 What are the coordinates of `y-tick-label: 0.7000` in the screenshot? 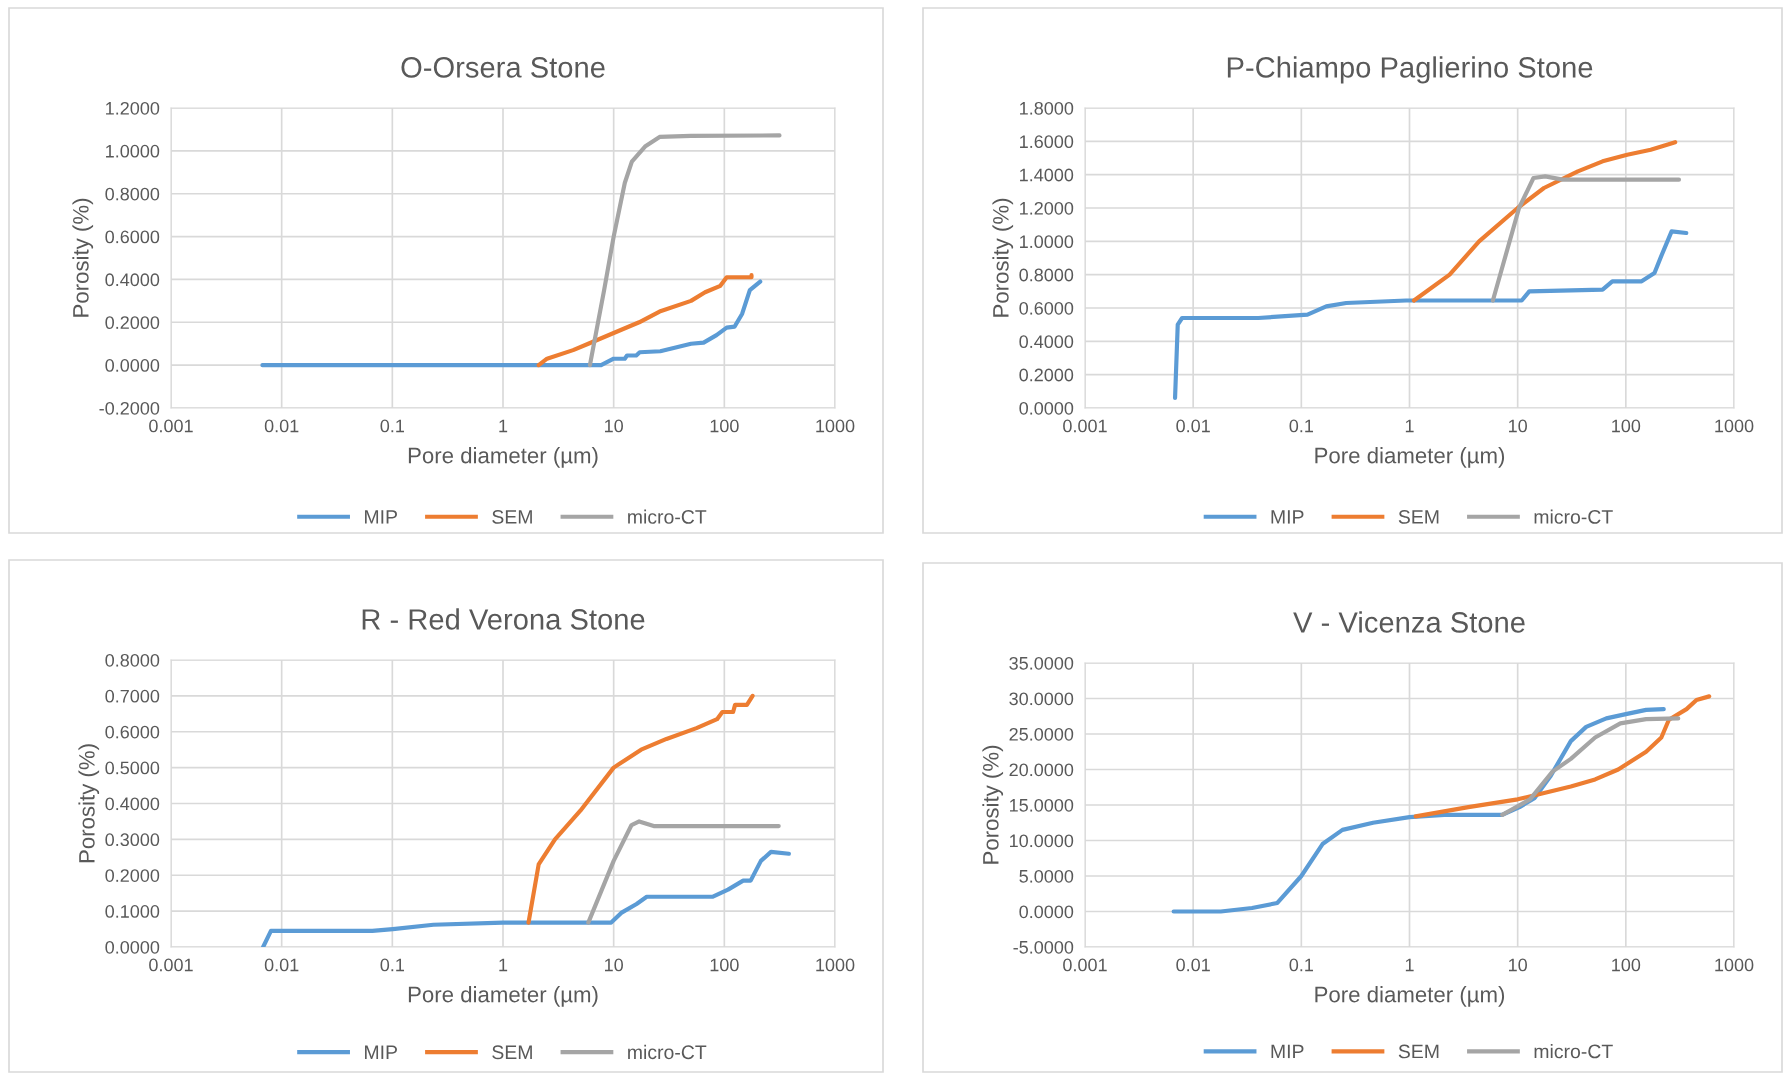 It's located at (132, 696).